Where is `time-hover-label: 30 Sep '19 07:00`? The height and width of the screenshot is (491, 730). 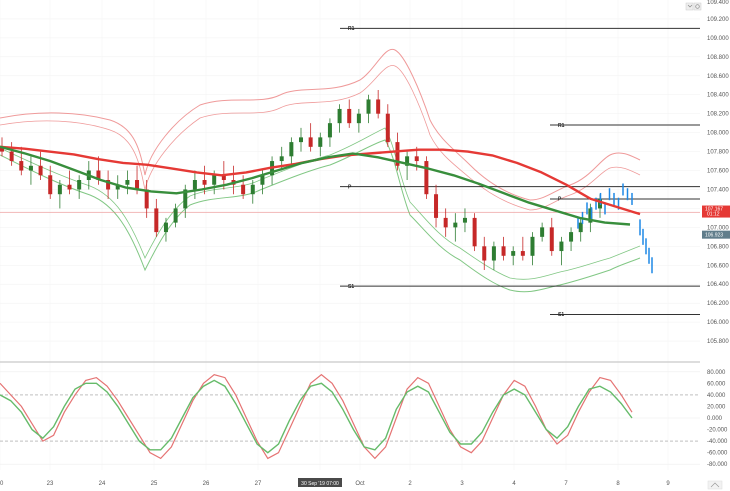
time-hover-label: 30 Sep '19 07:00 is located at coordinates (320, 484).